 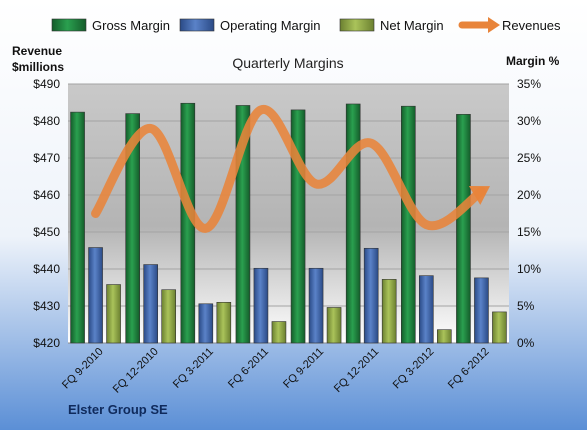 What do you see at coordinates (46, 232) in the screenshot?
I see `left-tick-label: $450` at bounding box center [46, 232].